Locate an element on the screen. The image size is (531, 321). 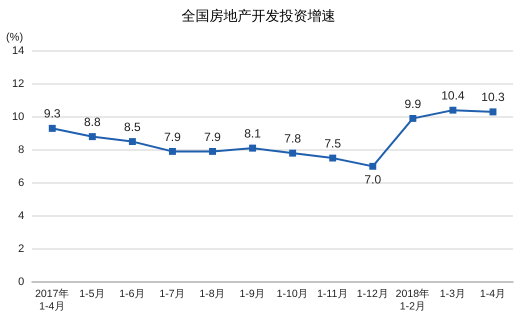
data-label: 10.4 is located at coordinates (453, 95).